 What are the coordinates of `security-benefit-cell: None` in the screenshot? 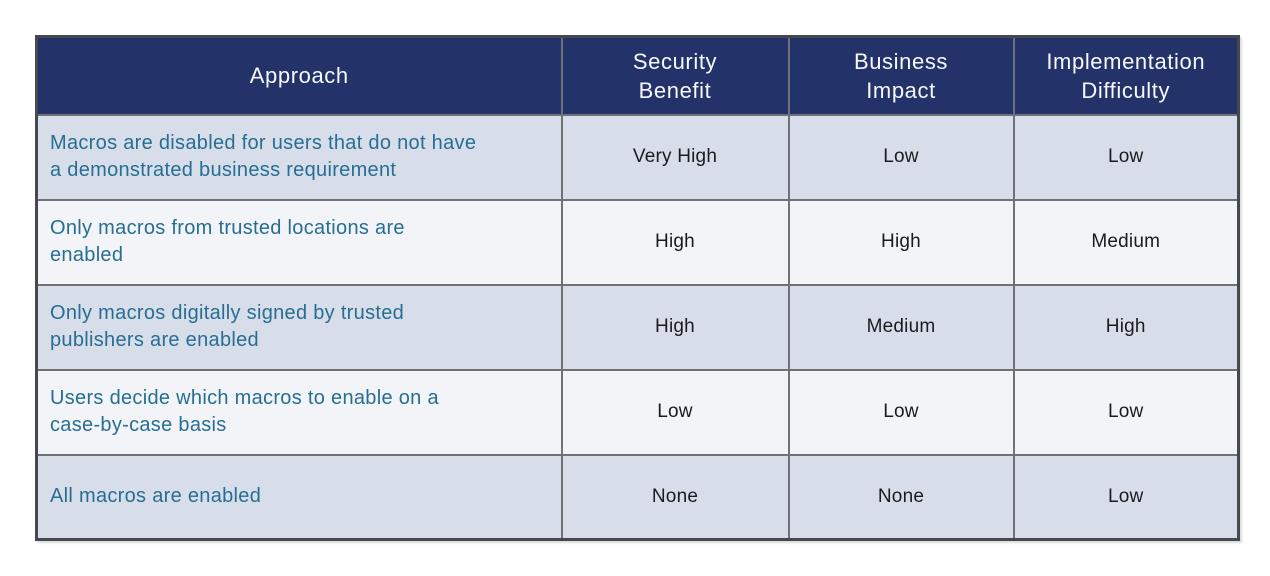 It's located at (675, 497).